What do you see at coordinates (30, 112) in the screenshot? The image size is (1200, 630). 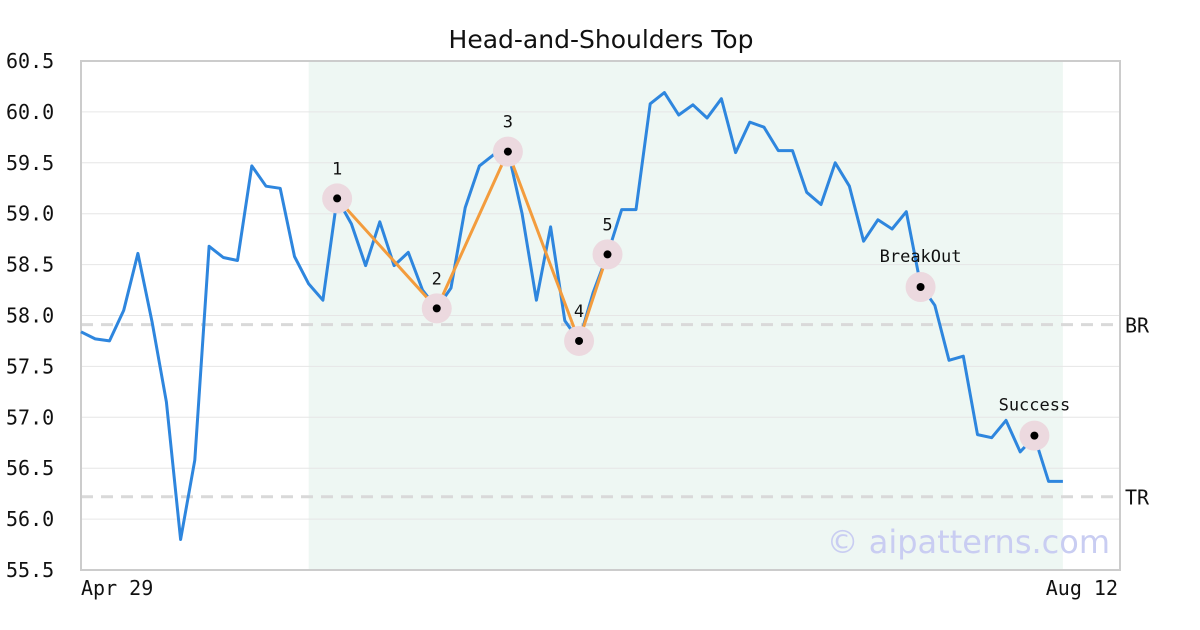 I see `y-tick-label: 60.0` at bounding box center [30, 112].